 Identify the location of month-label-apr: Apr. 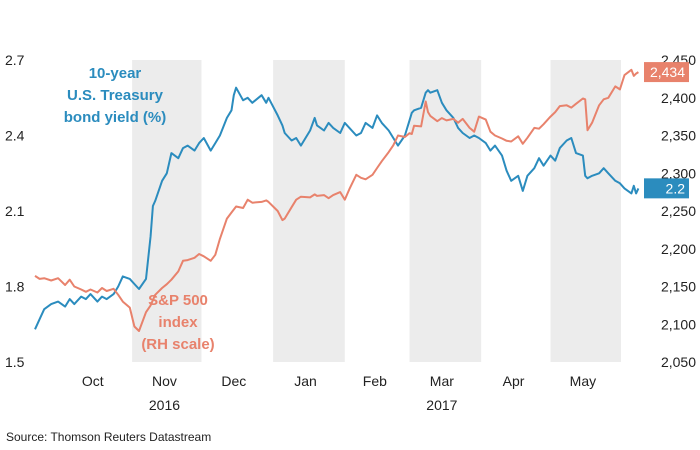
(514, 381).